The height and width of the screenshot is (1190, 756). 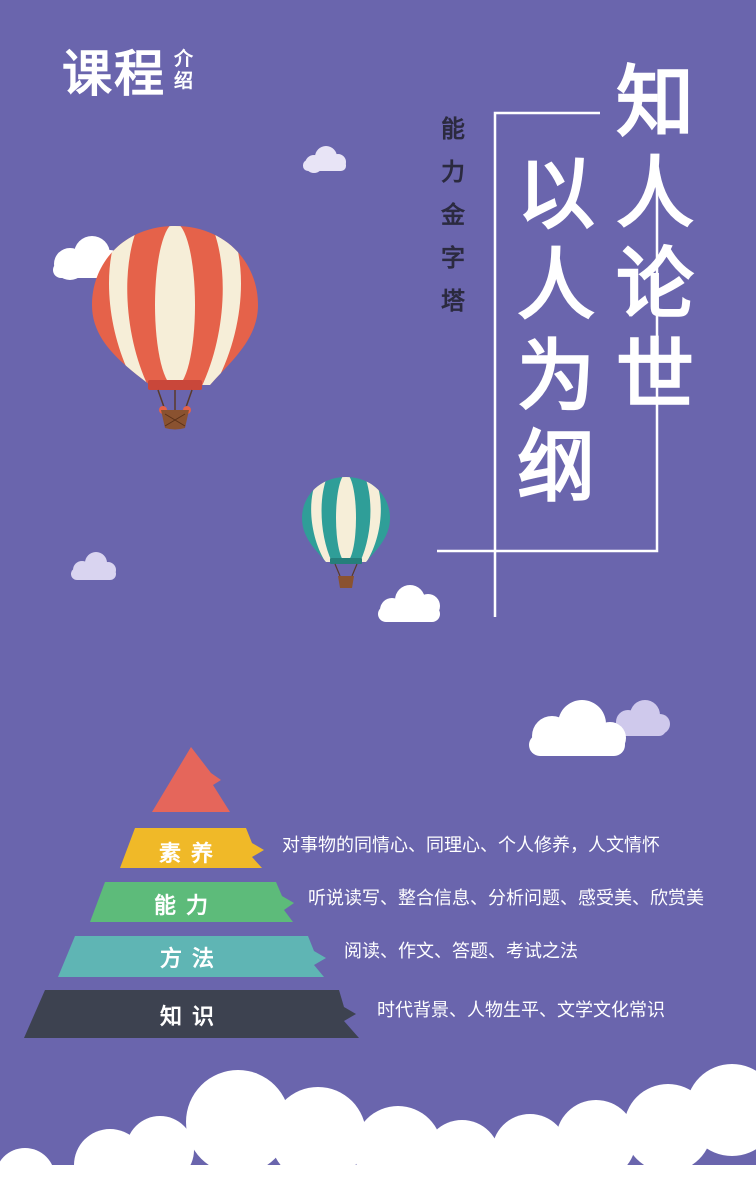 What do you see at coordinates (555, 331) in the screenshot?
I see `main-title-left-column: 以人为纲` at bounding box center [555, 331].